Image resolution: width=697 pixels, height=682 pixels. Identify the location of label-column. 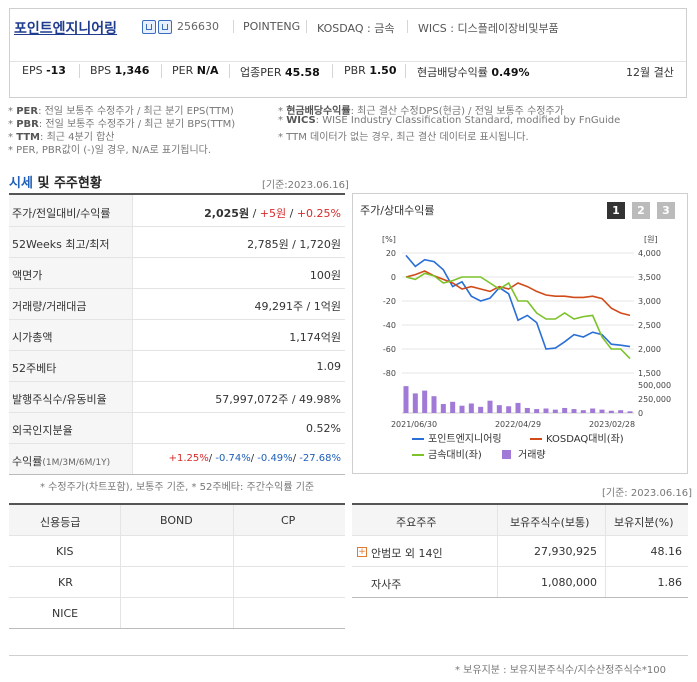
(71, 334).